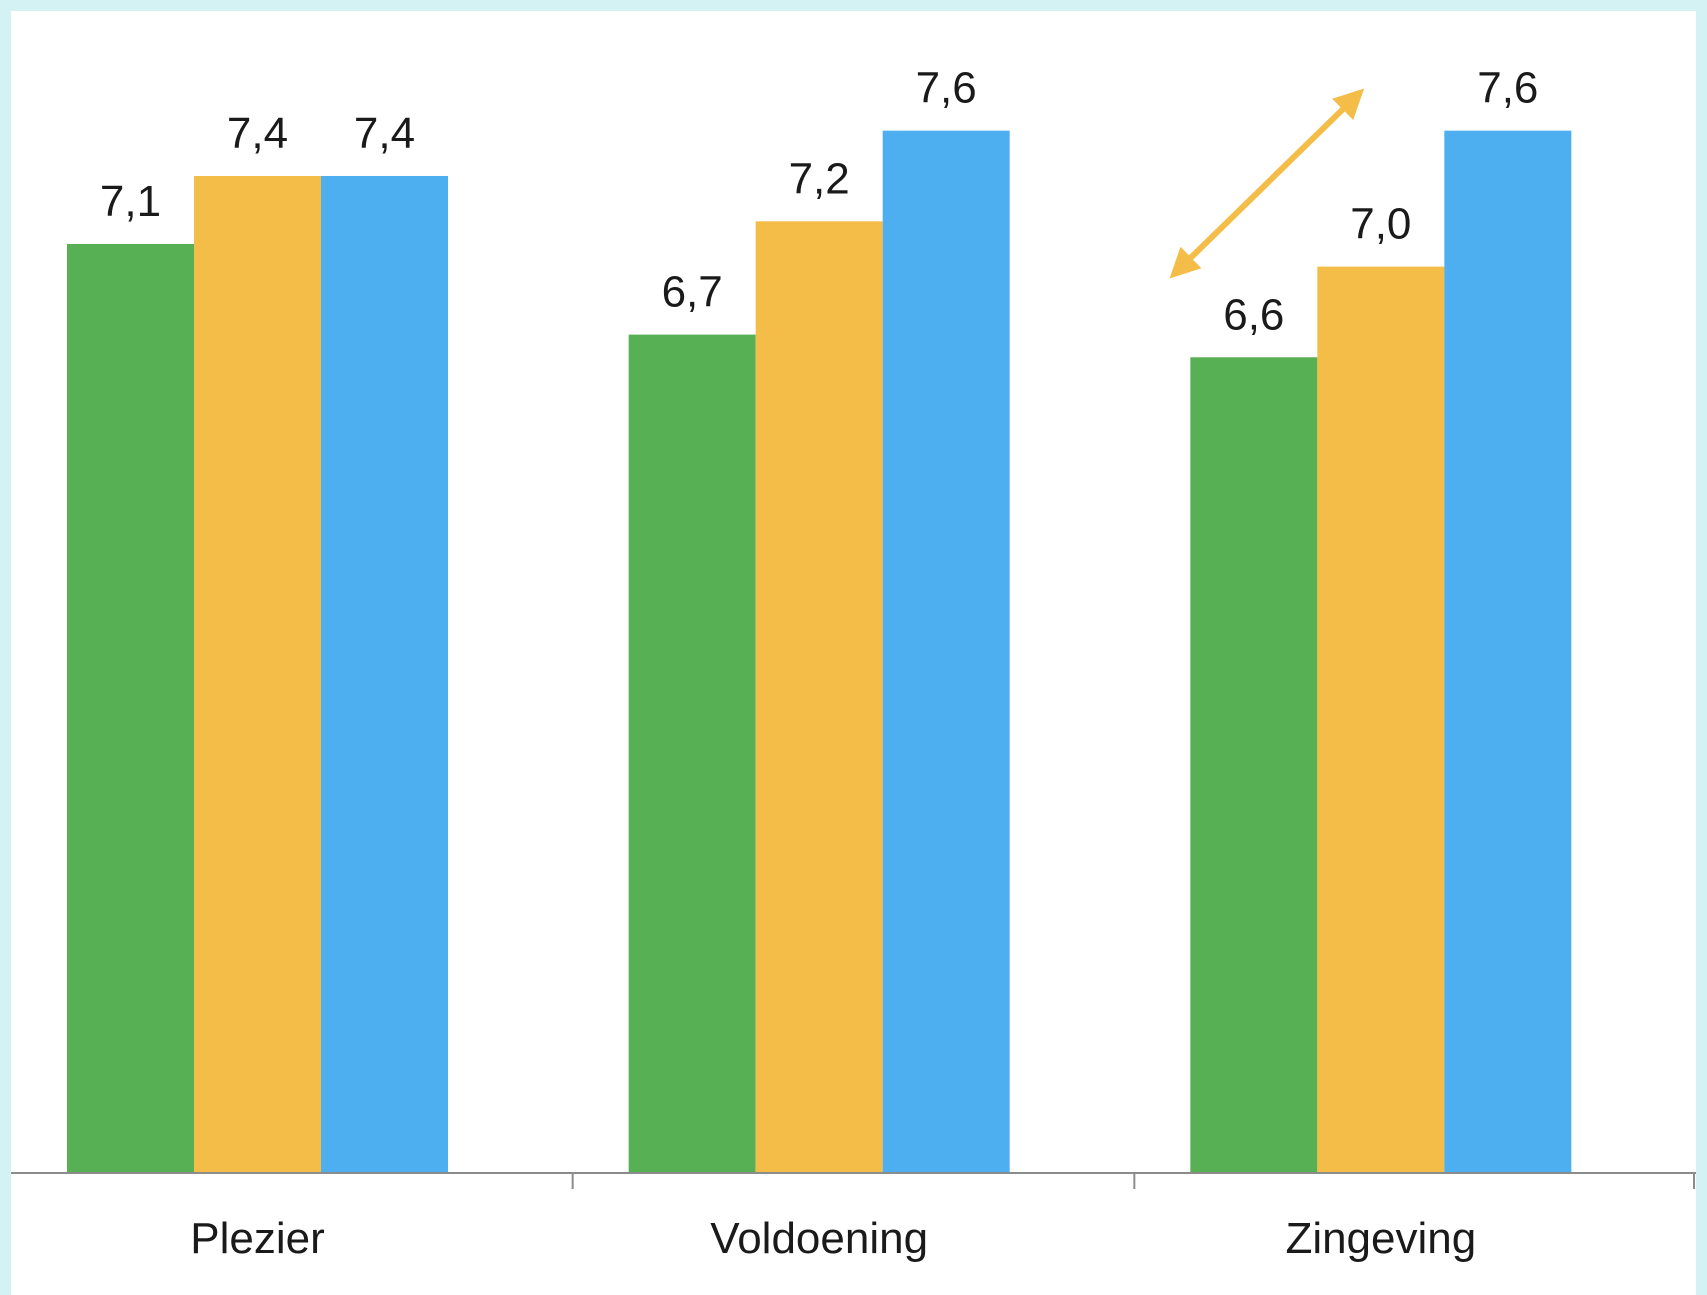 This screenshot has width=1707, height=1295. Describe the element at coordinates (1253, 314) in the screenshot. I see `data-label-zingeving-series-1: 6,6` at that location.